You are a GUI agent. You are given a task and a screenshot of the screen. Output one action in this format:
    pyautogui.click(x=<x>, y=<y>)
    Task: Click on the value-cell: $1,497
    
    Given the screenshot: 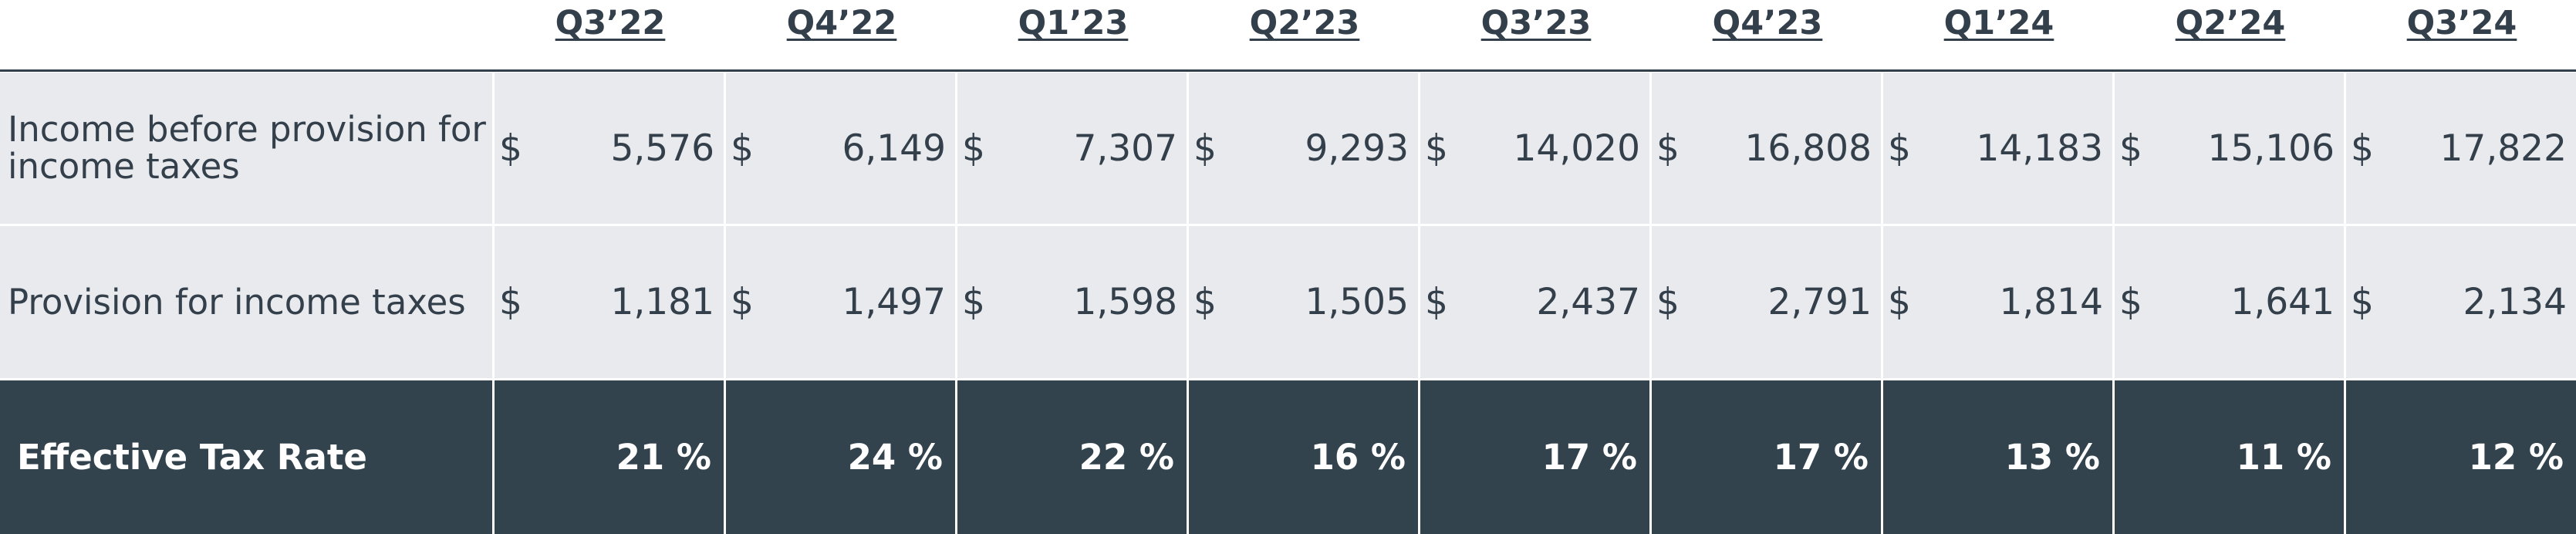 What is the action you would take?
    pyautogui.click(x=841, y=302)
    